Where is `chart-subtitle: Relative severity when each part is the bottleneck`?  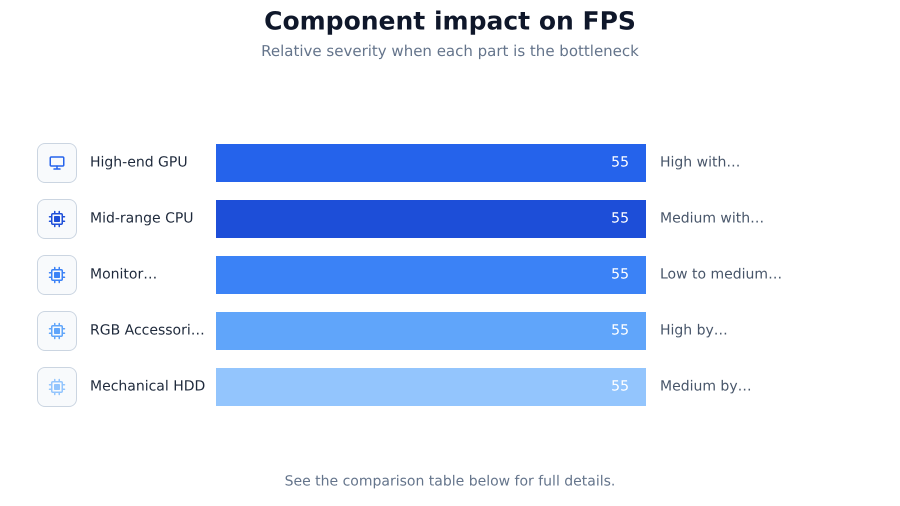 chart-subtitle: Relative severity when each part is the bottleneck is located at coordinates (450, 51).